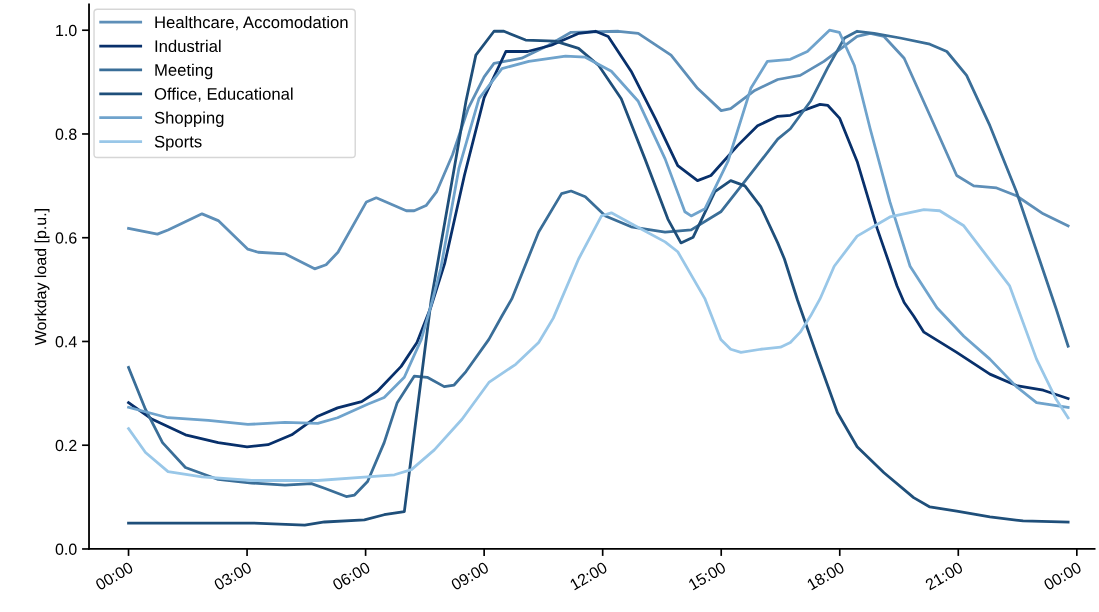 The width and height of the screenshot is (1099, 612). I want to click on x-tick-label: 00:00, so click(1062, 576).